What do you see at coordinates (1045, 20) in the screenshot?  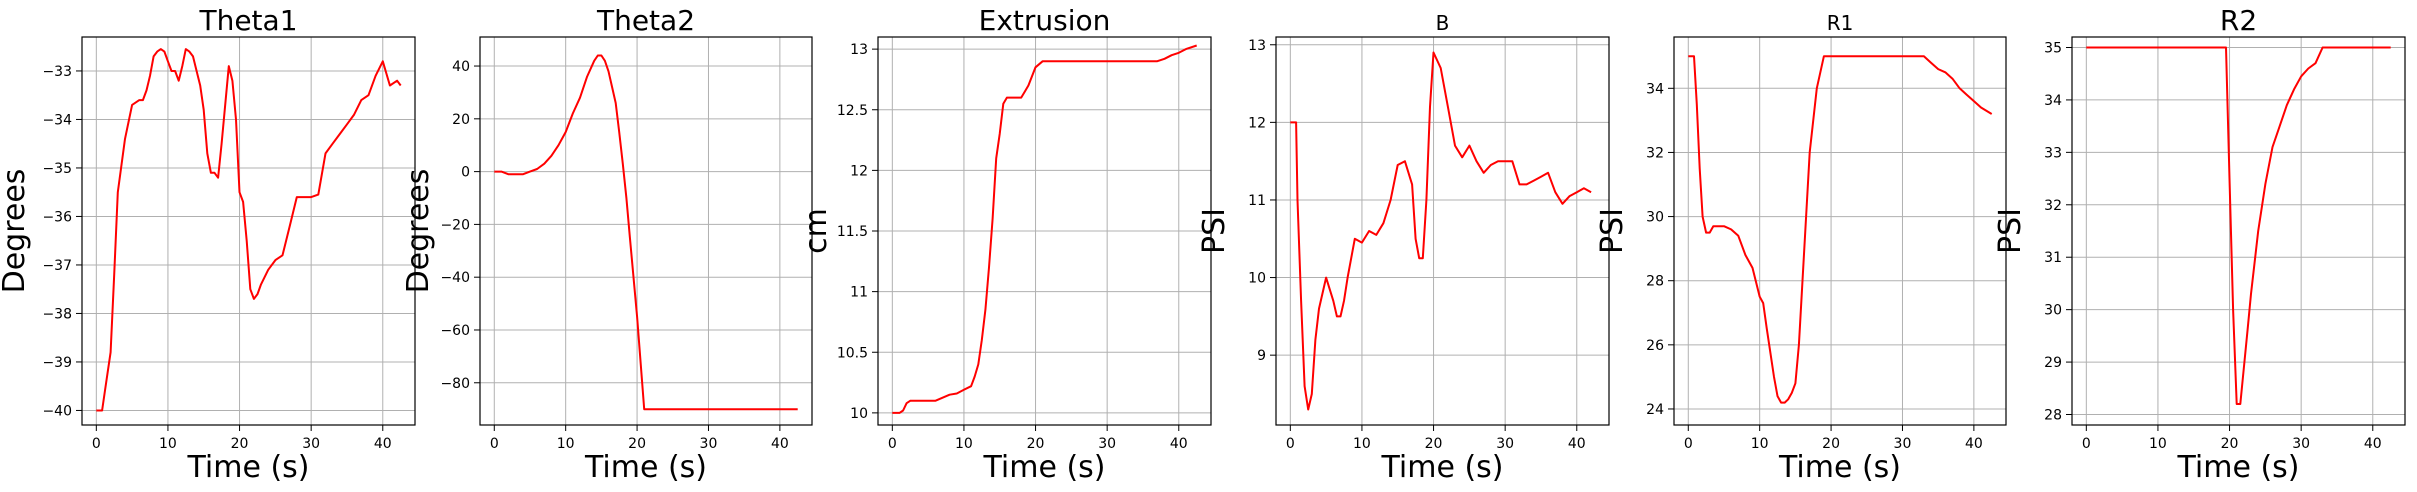 I see `chart-title: Extrusion` at bounding box center [1045, 20].